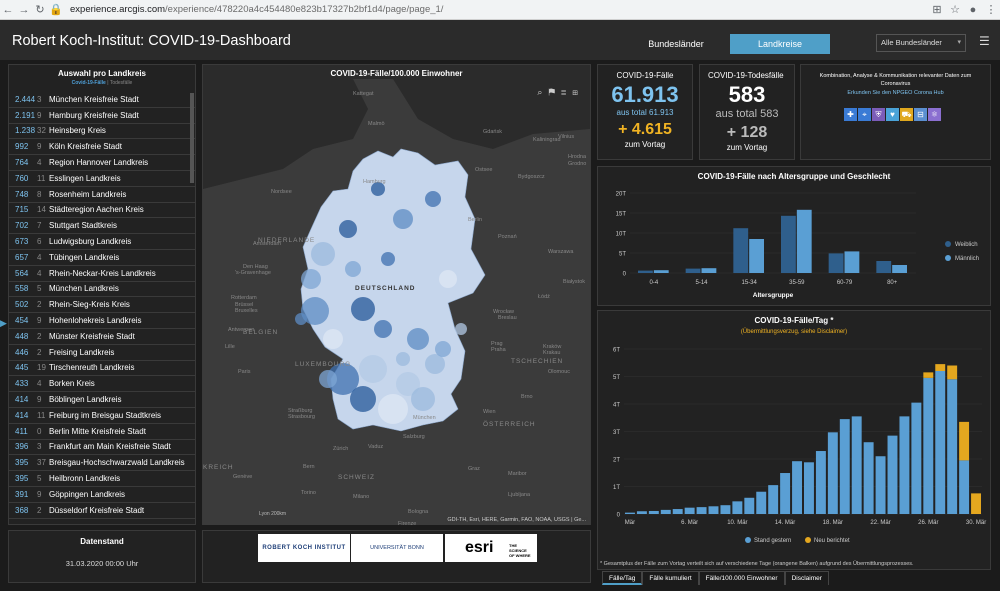 This screenshot has height=591, width=1000. Describe the element at coordinates (567, 92) in the screenshot. I see `map-layers-icon: ≣` at that location.